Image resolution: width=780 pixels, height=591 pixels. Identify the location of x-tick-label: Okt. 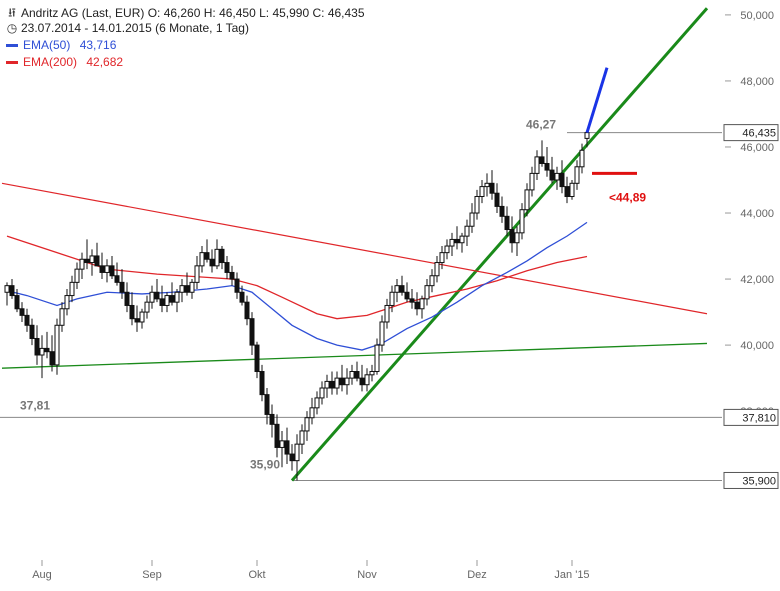
(256, 575).